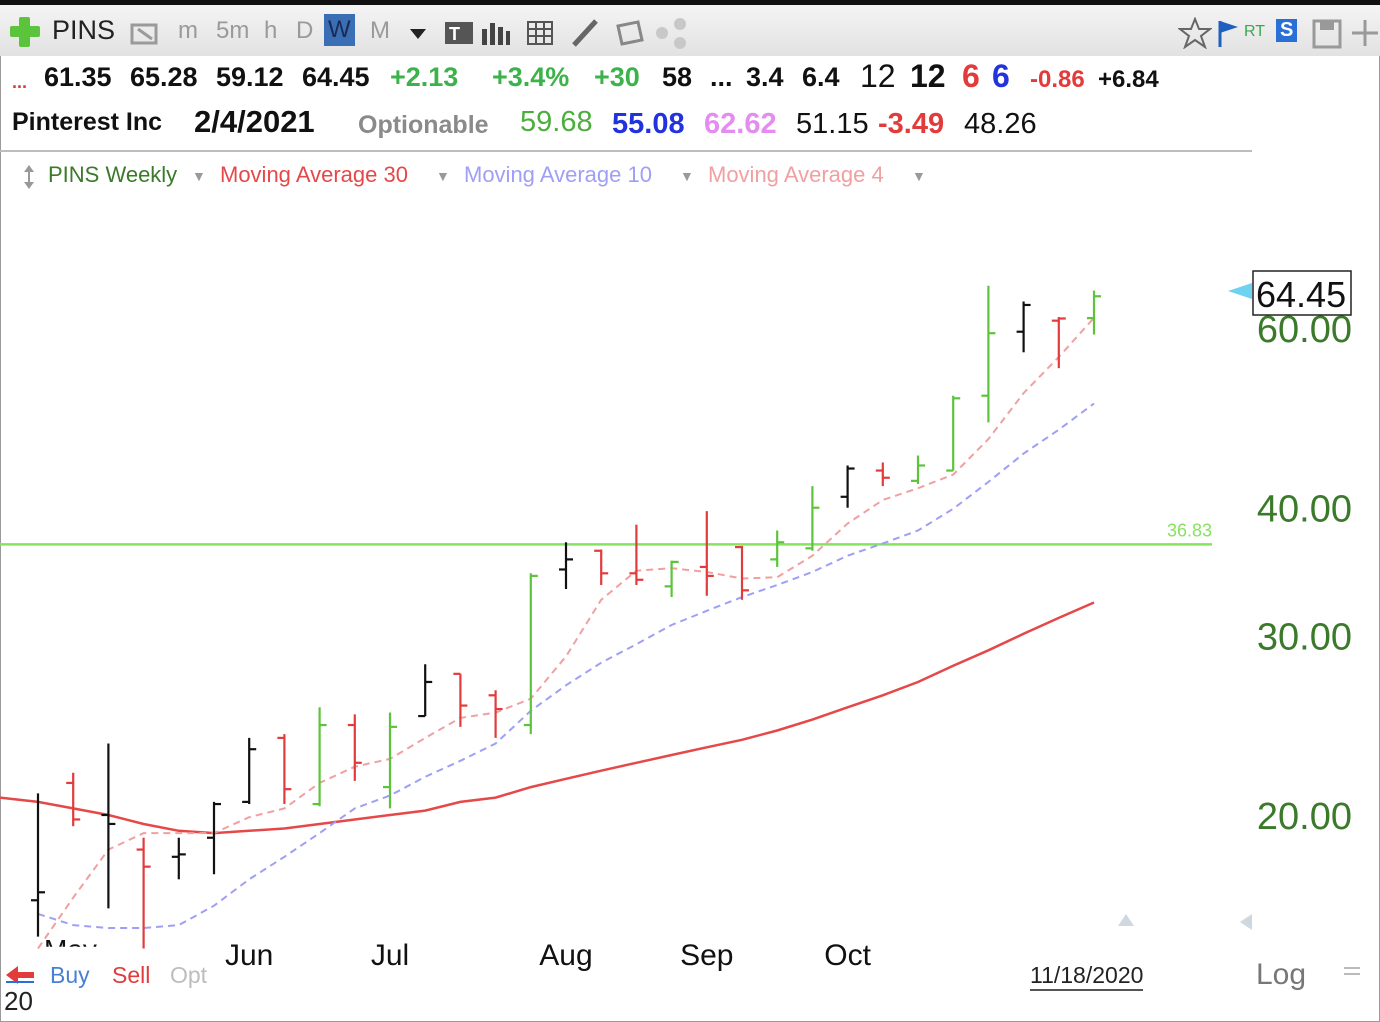 This screenshot has height=1022, width=1380. Describe the element at coordinates (249, 955) in the screenshot. I see `x-tick-label: Jun` at that location.